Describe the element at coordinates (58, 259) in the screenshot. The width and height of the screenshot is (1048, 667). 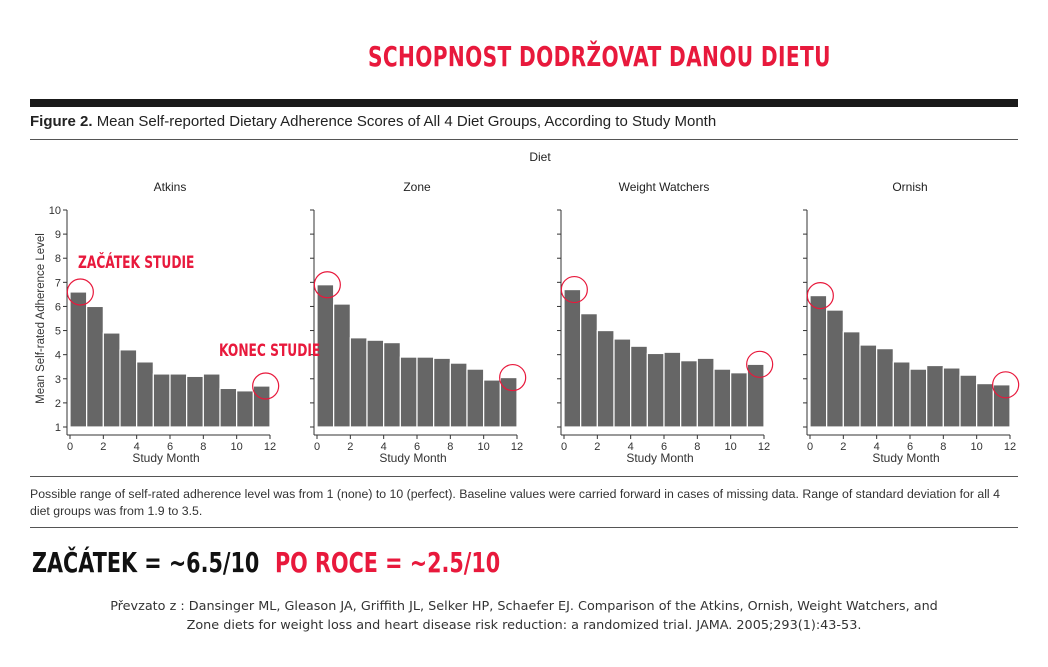
I see `y-tick-label-8: 8` at that location.